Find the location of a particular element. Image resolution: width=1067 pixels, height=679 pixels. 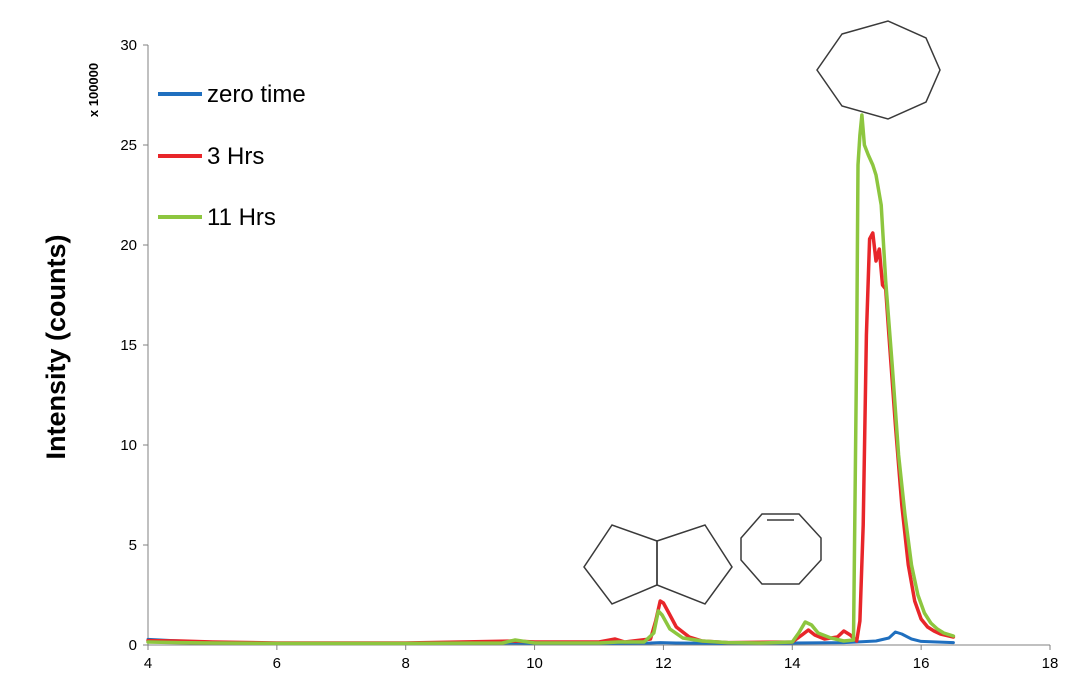

y-axis-multiplier: x 100000 is located at coordinates (93, 90).